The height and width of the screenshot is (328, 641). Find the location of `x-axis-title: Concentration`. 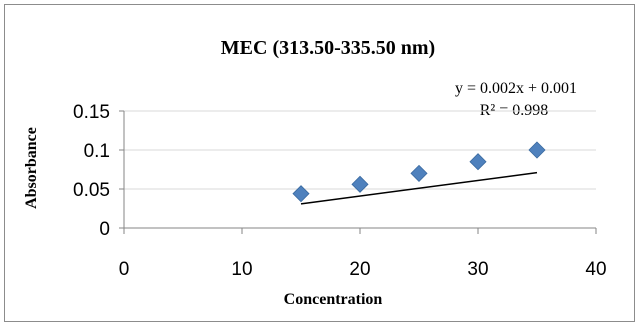

x-axis-title: Concentration is located at coordinates (333, 299).